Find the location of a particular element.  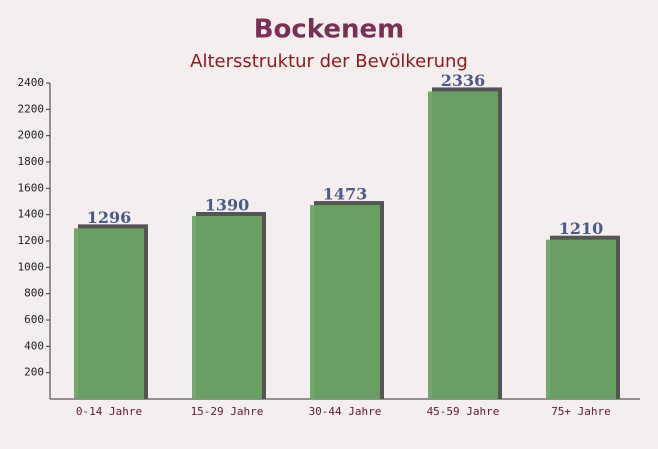

x-tick-label: 0-14 Jahre is located at coordinates (109, 411).